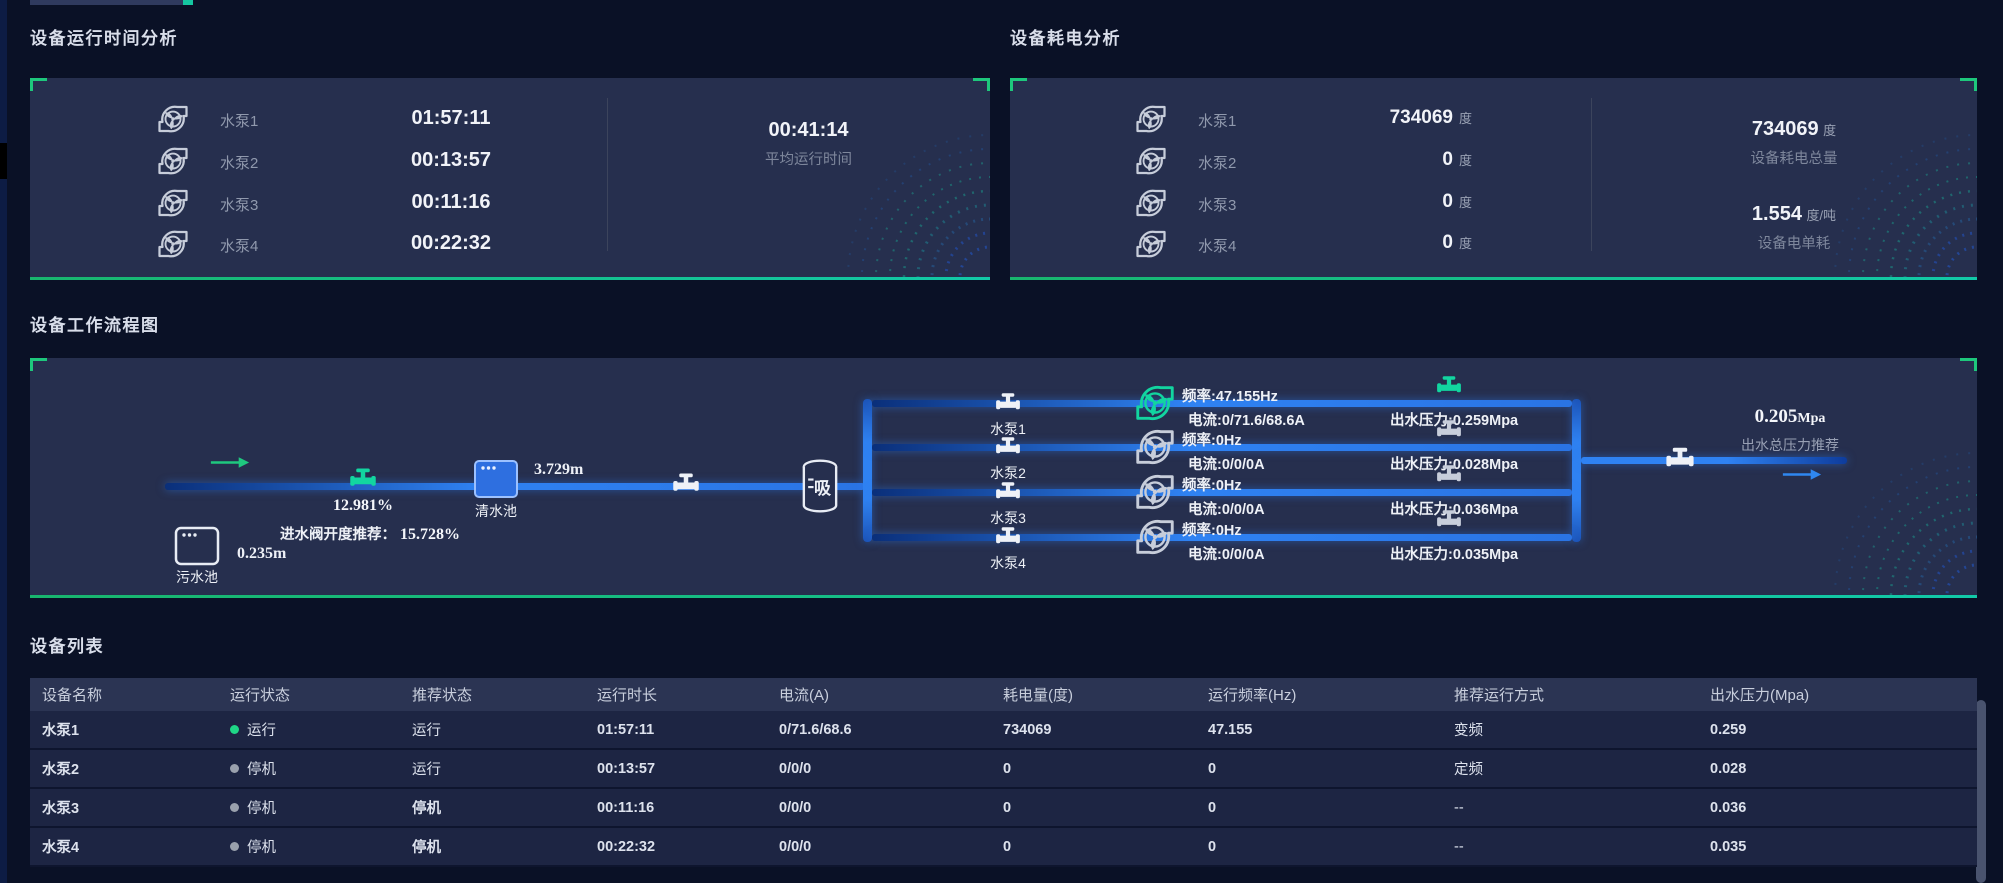  I want to click on branch-pump-label: 水泵1, so click(1008, 429).